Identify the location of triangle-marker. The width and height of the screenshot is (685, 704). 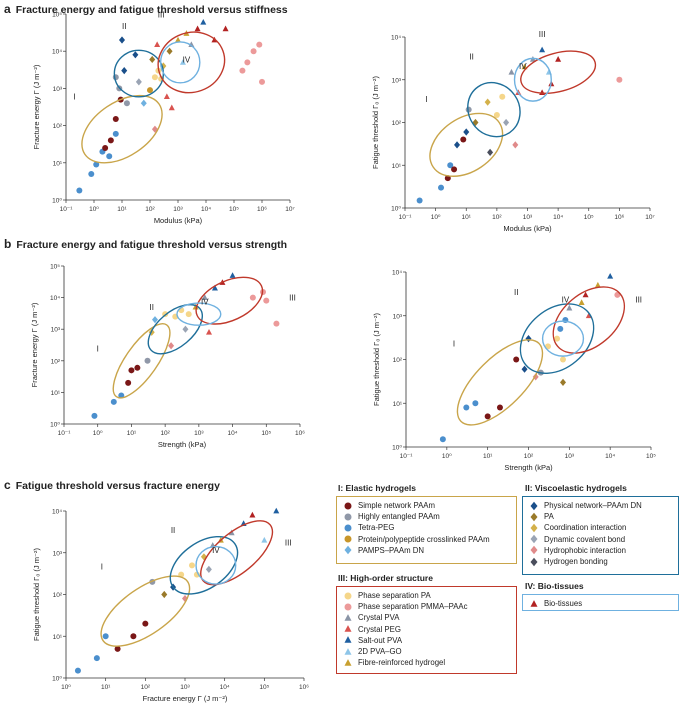
(348, 628).